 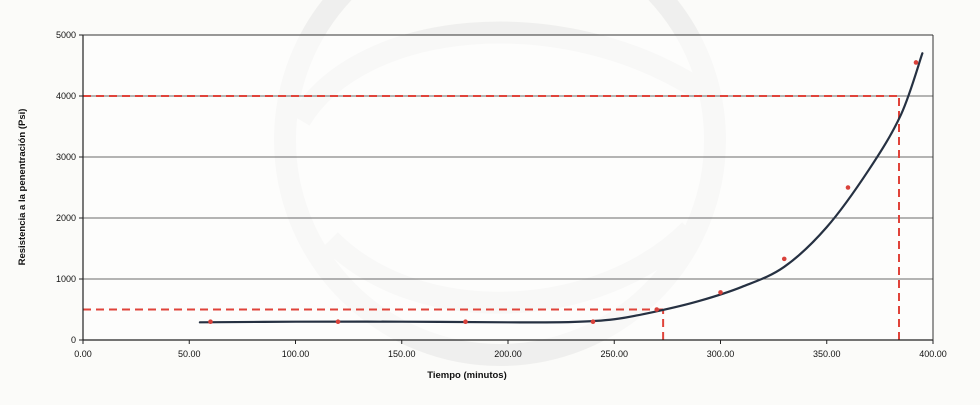 I want to click on y-axis-ticks: 0 1000 2000 3000 4000 5000, so click(x=69, y=187).